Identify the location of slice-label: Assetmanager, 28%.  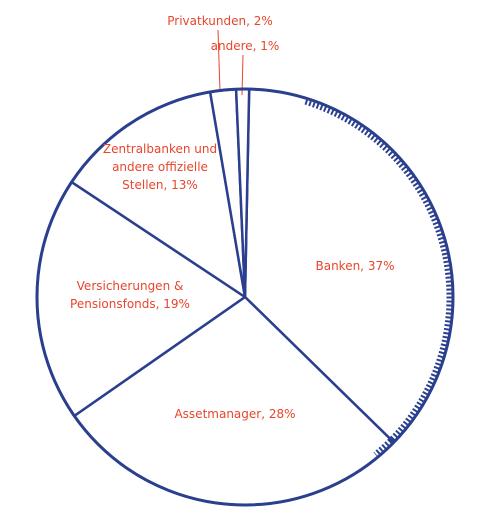
(235, 414).